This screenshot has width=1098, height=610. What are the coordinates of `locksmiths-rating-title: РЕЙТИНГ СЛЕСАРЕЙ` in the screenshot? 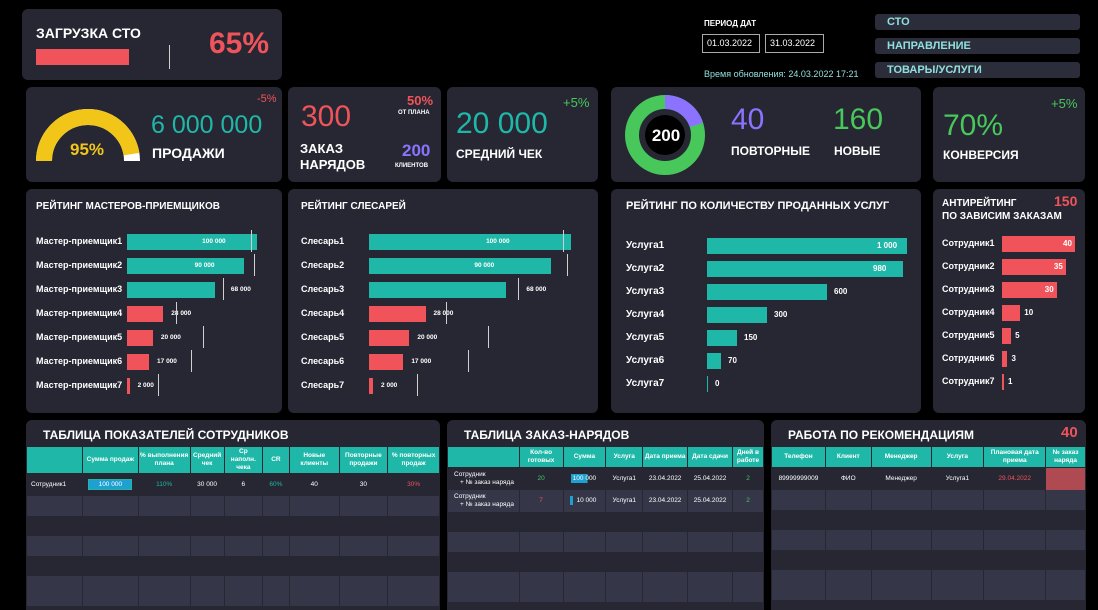 It's located at (353, 206).